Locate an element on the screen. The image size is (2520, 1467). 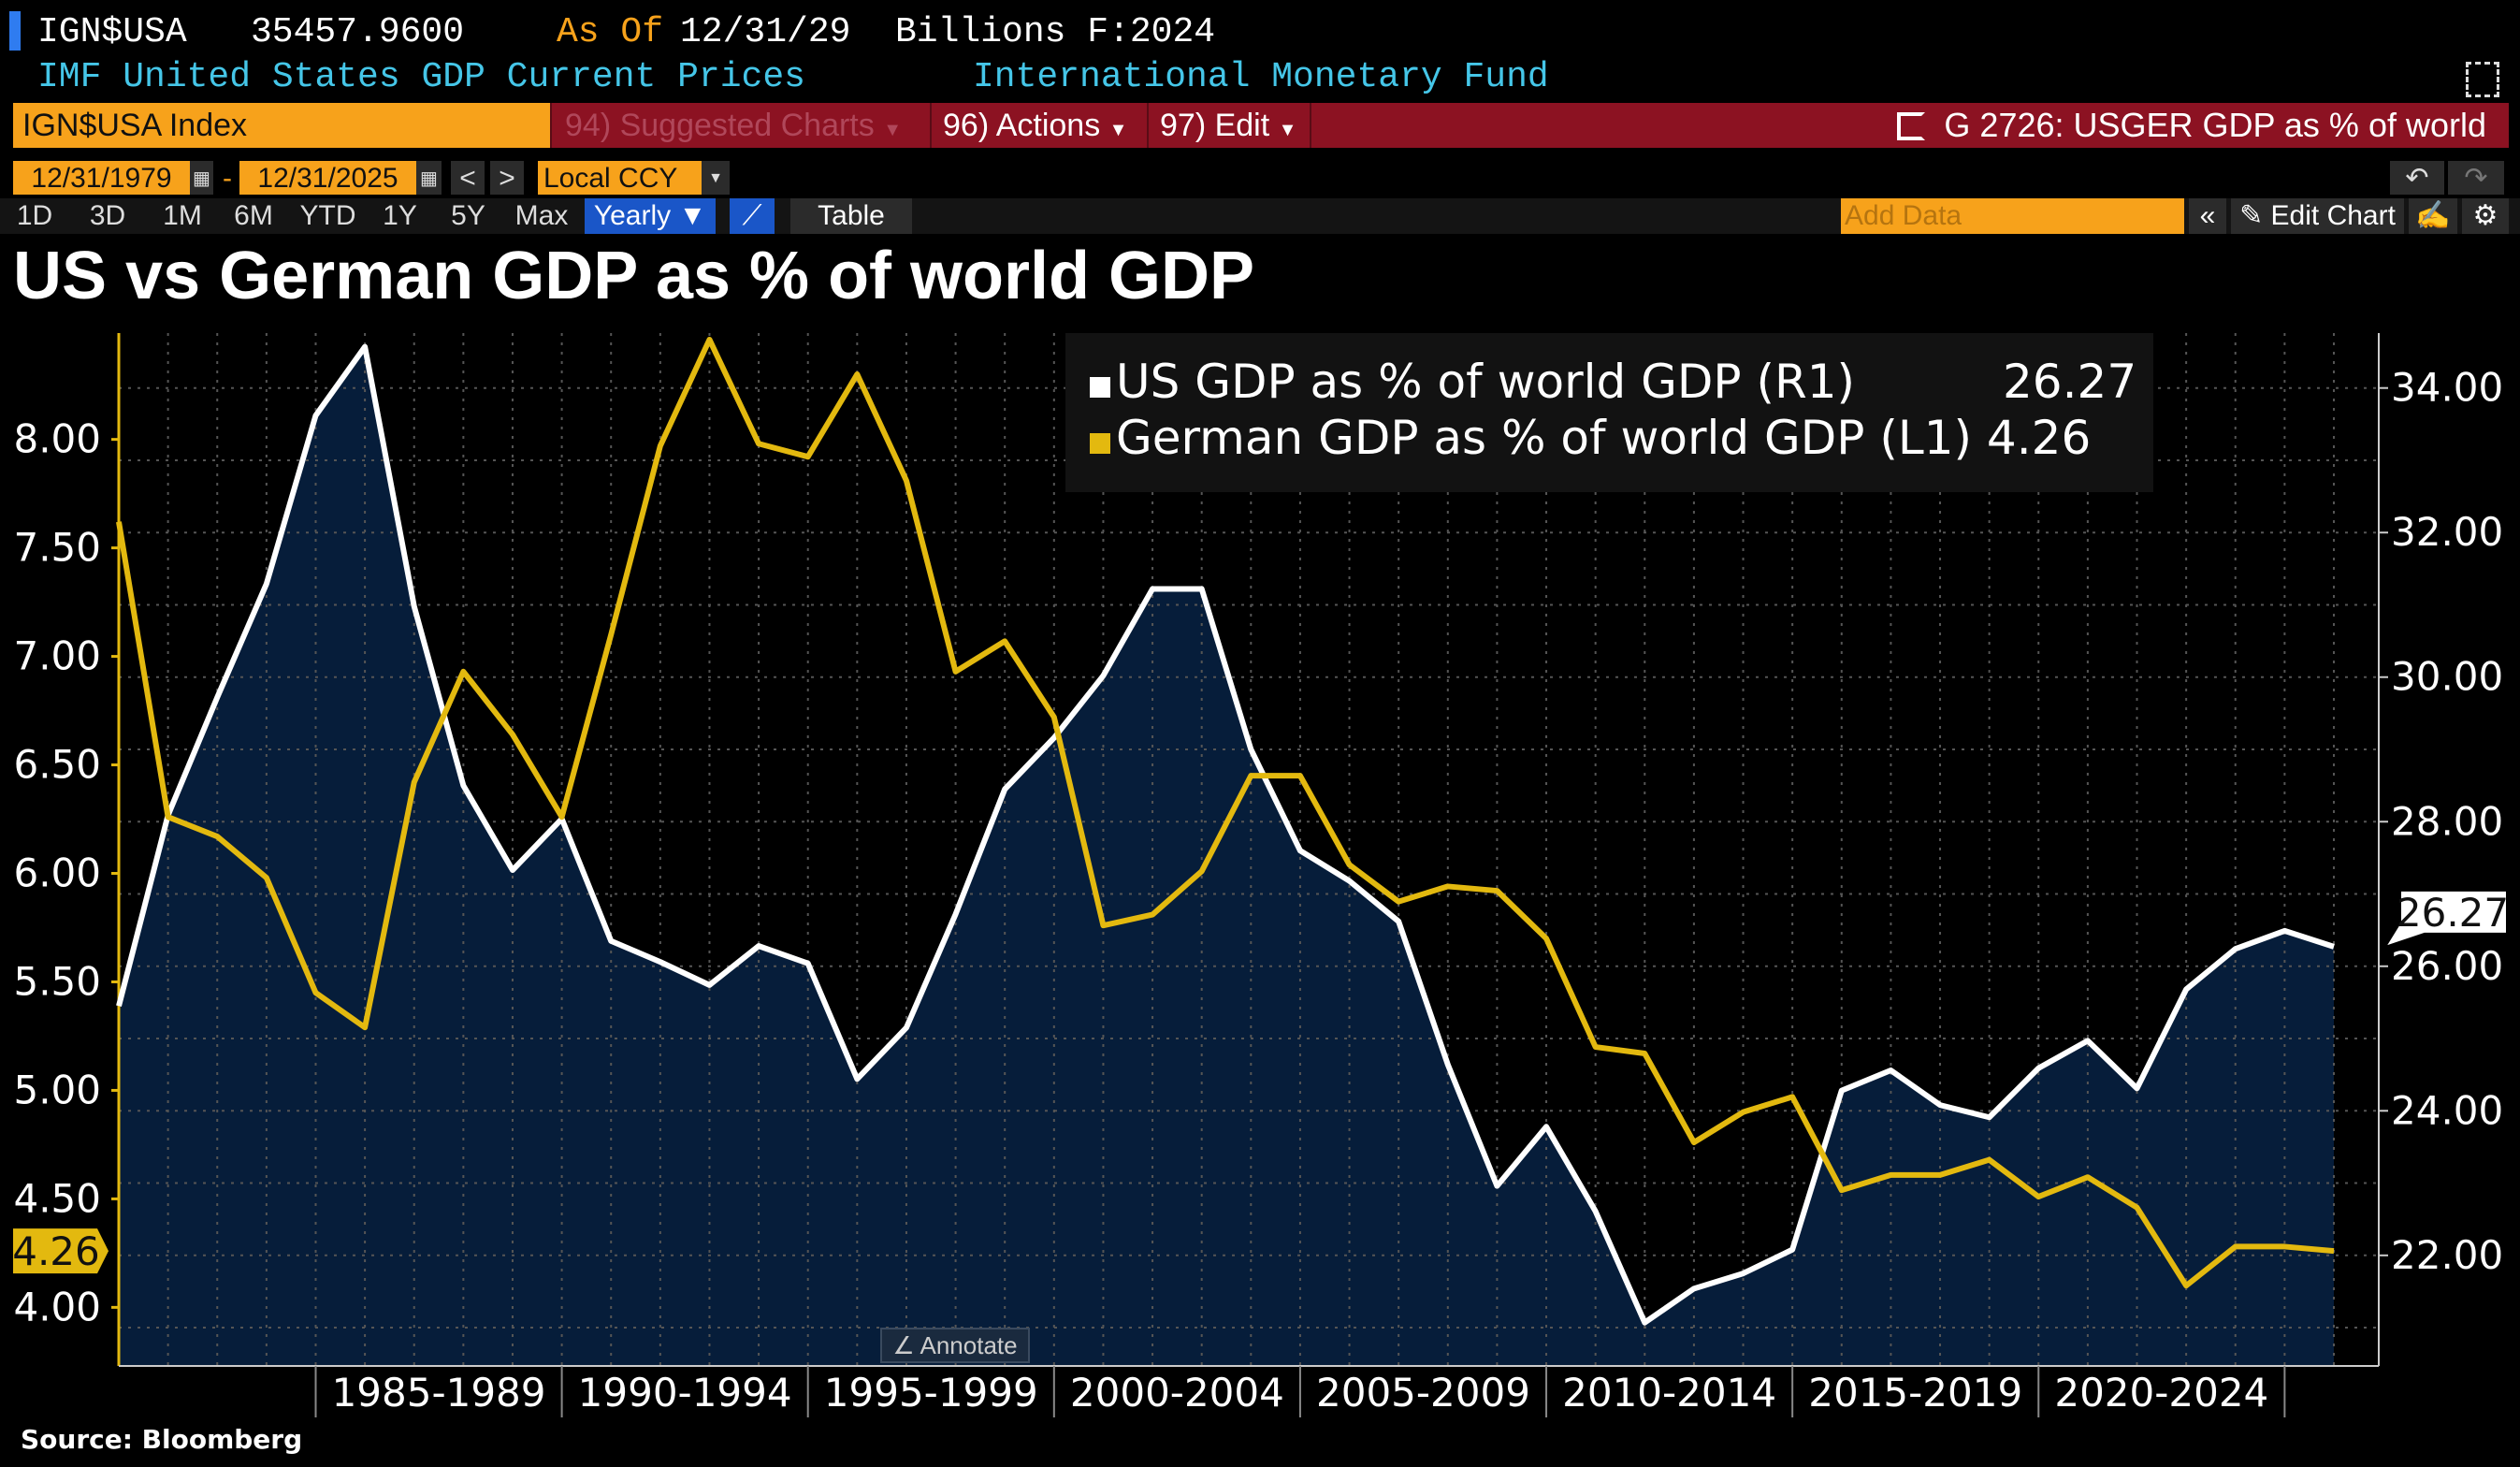
timeframe-3d: 3D is located at coordinates (108, 216).